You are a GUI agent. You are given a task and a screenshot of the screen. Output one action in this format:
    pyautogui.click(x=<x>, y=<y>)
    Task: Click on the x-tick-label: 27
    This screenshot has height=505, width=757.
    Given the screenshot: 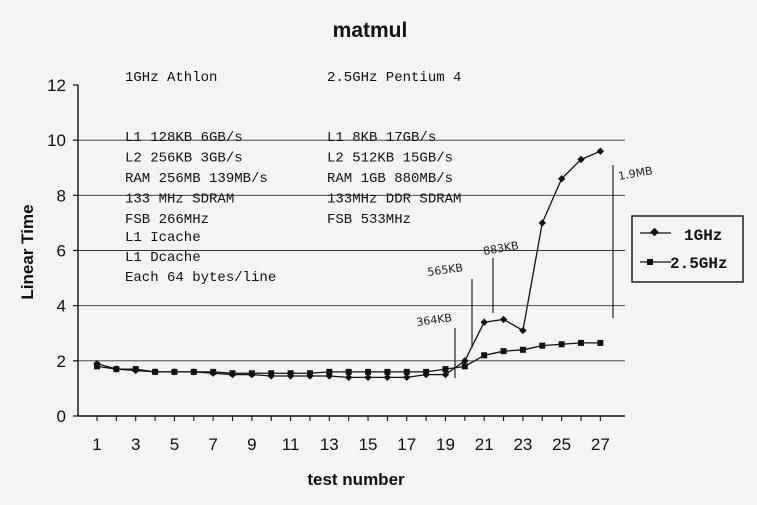 What is the action you would take?
    pyautogui.click(x=600, y=444)
    